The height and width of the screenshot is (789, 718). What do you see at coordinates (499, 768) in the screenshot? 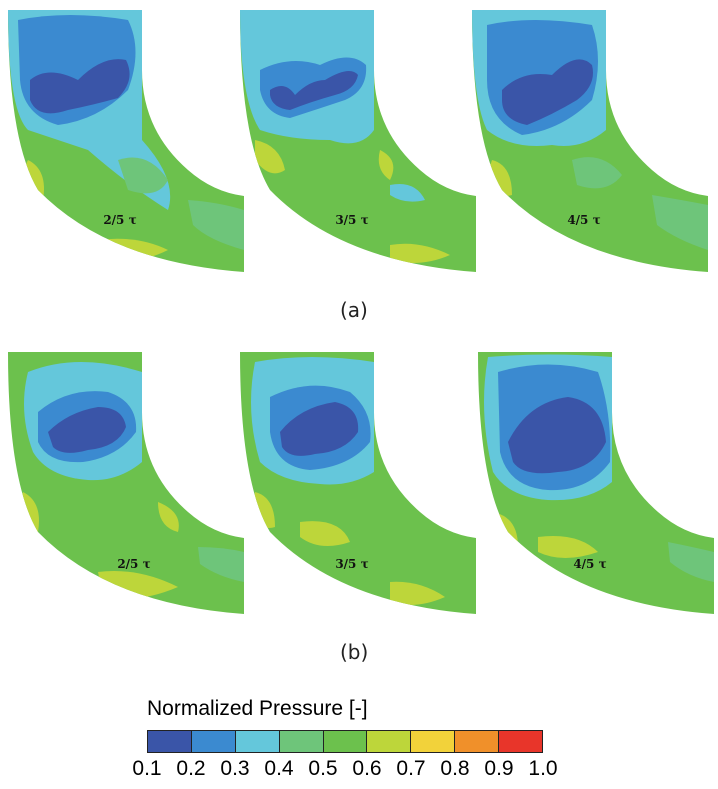
I see `legend-tick-label: 0.9` at bounding box center [499, 768].